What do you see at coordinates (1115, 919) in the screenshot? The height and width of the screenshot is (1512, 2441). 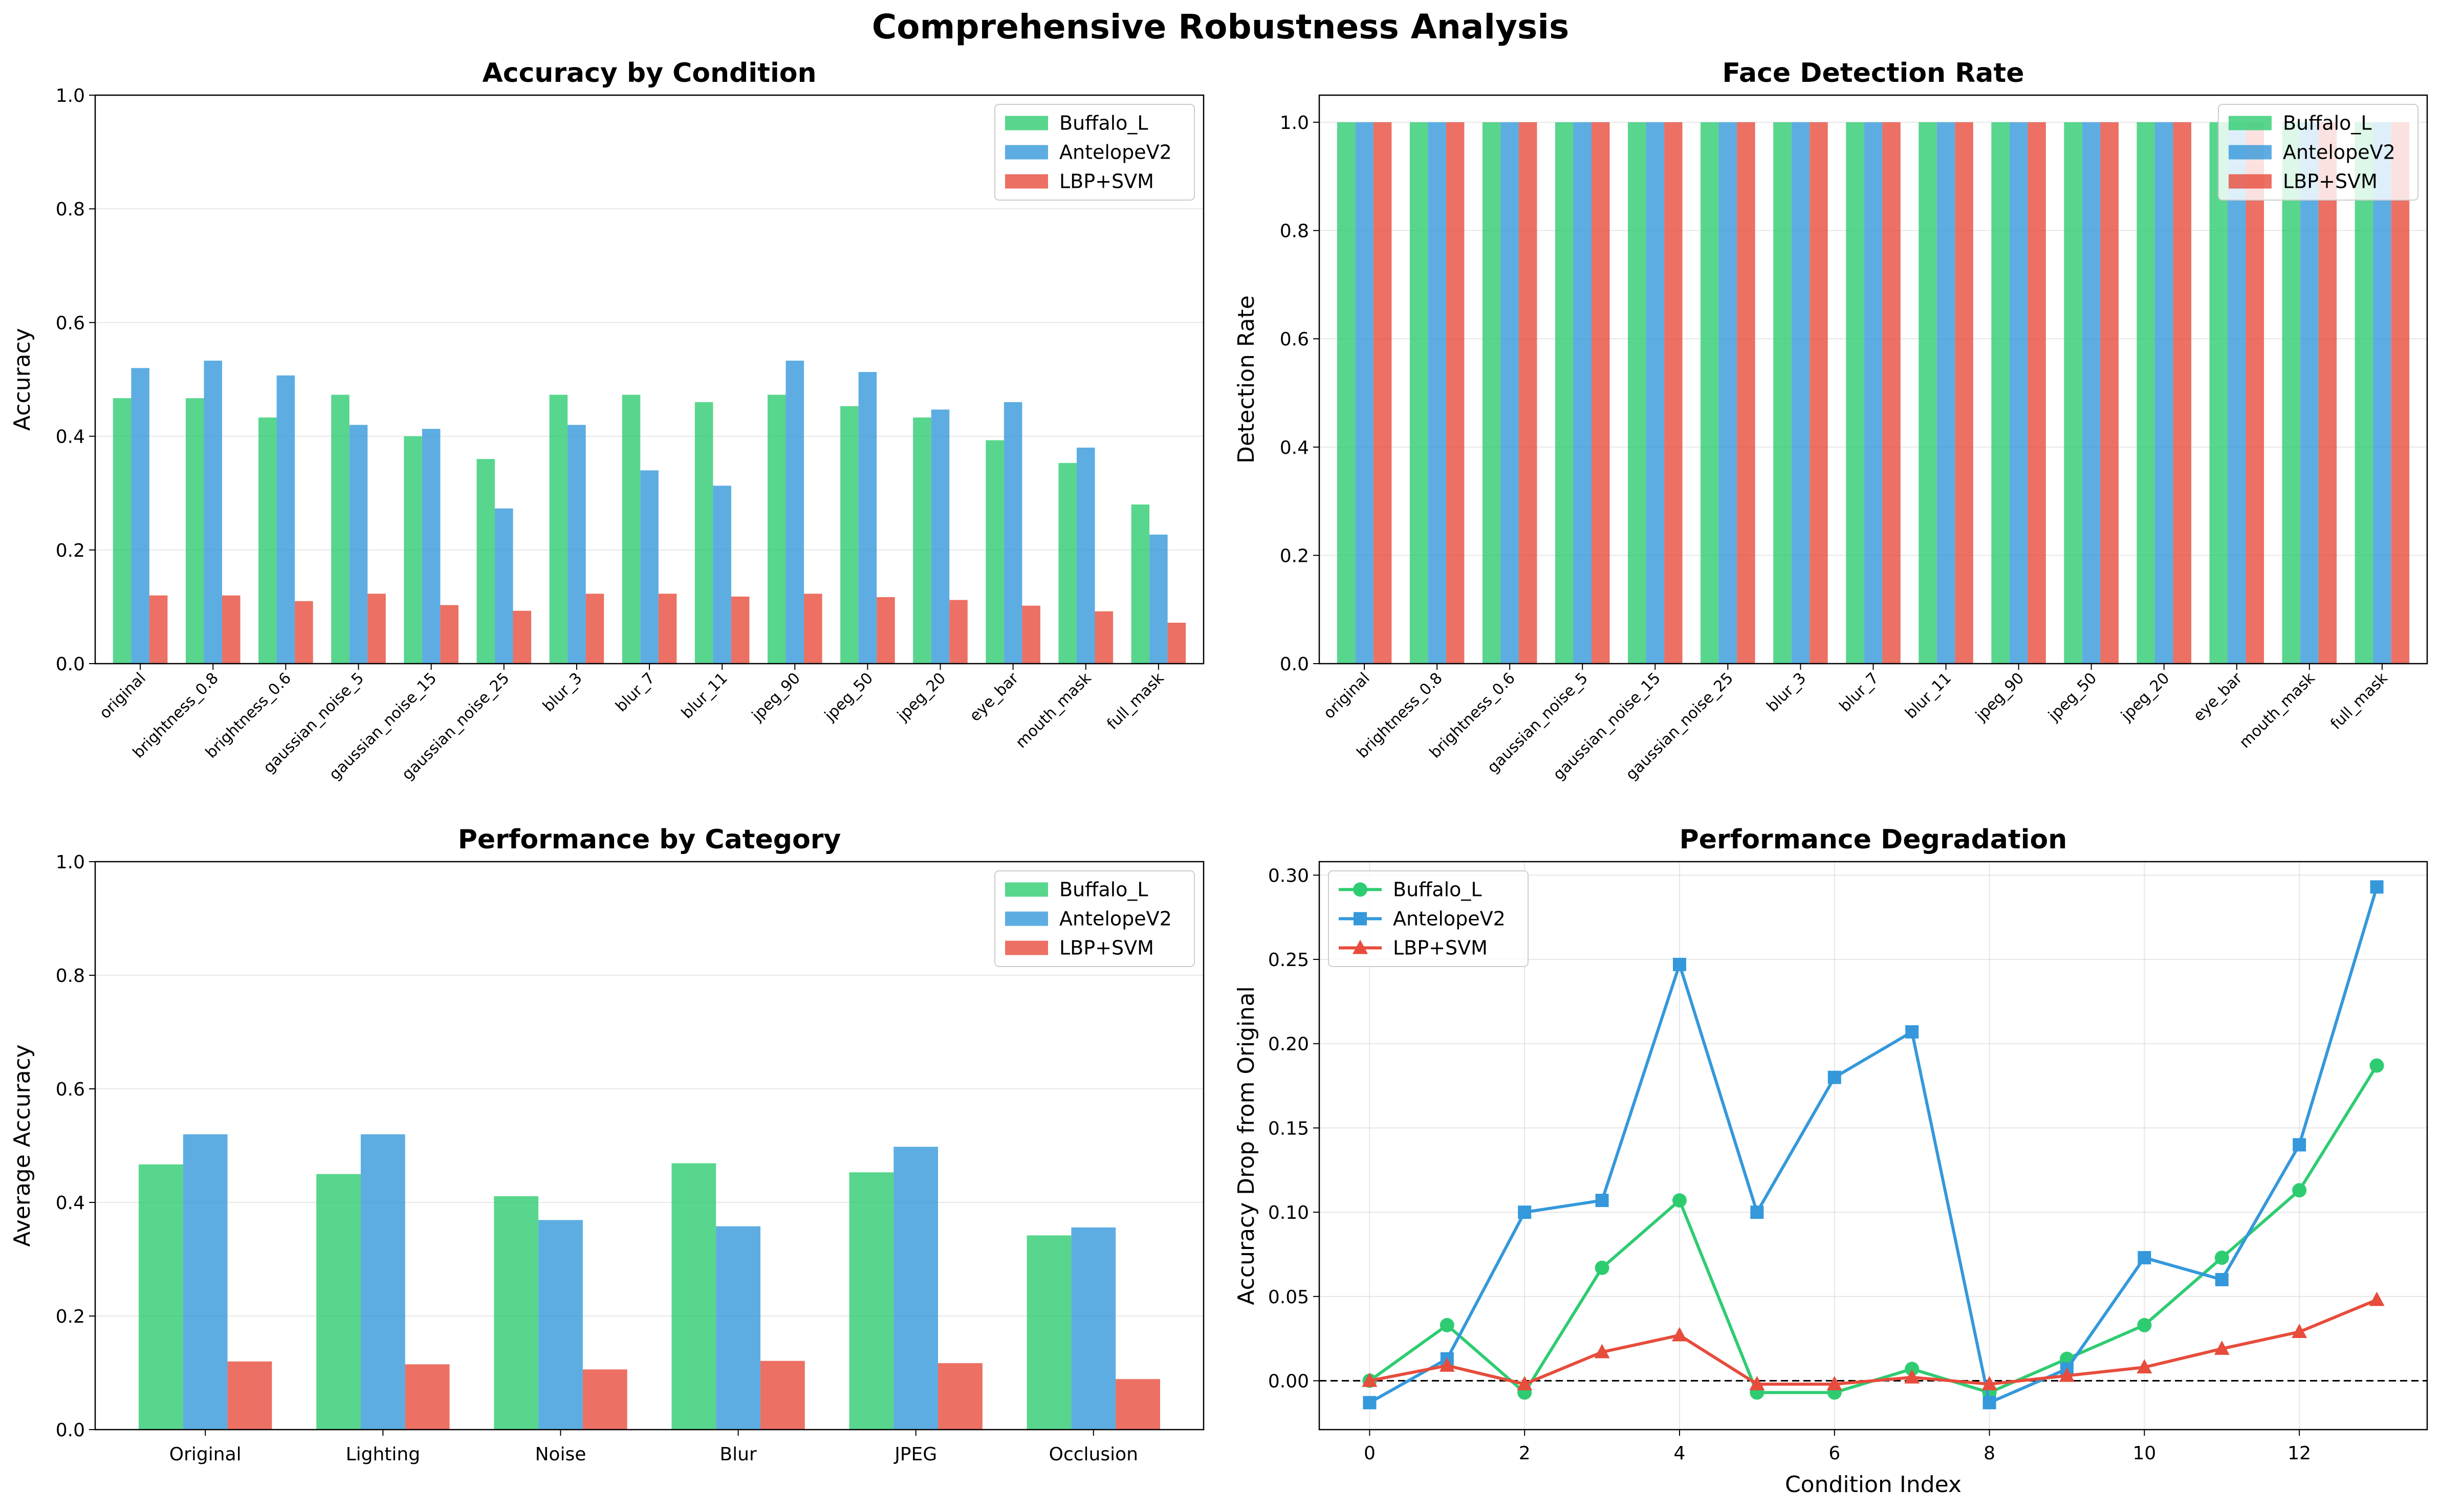 I see `legend-label-antelopev2: AntelopeV2` at bounding box center [1115, 919].